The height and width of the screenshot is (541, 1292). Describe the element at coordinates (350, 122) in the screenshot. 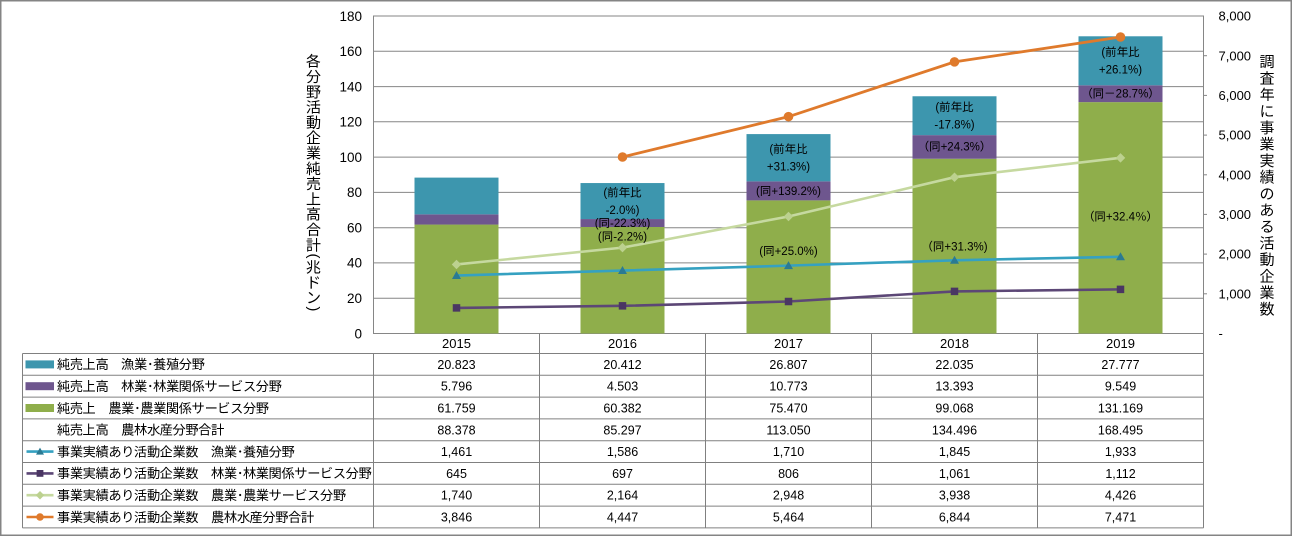

I see `svg-text: 120` at that location.